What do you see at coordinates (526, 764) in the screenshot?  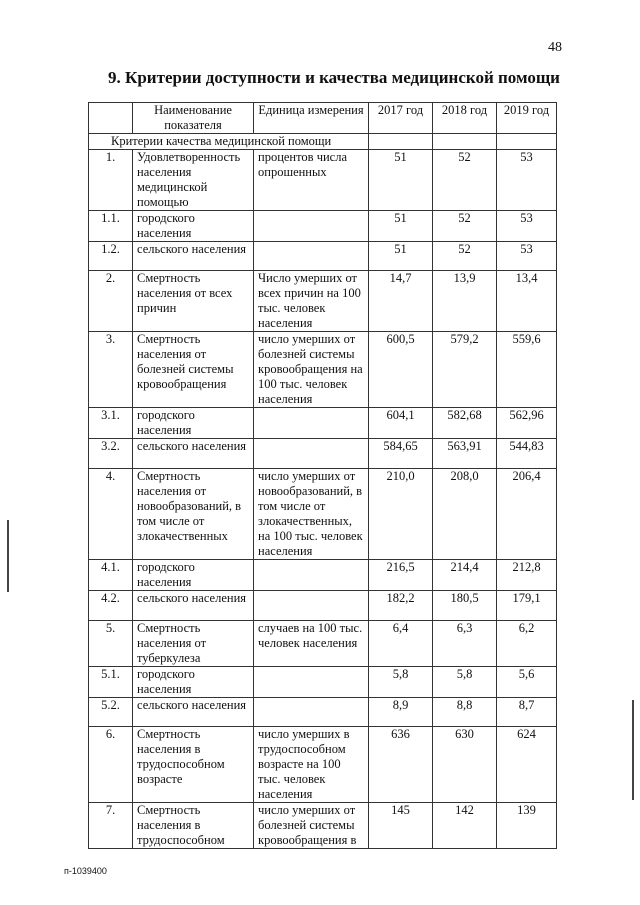 I see `value-2019: 624` at bounding box center [526, 764].